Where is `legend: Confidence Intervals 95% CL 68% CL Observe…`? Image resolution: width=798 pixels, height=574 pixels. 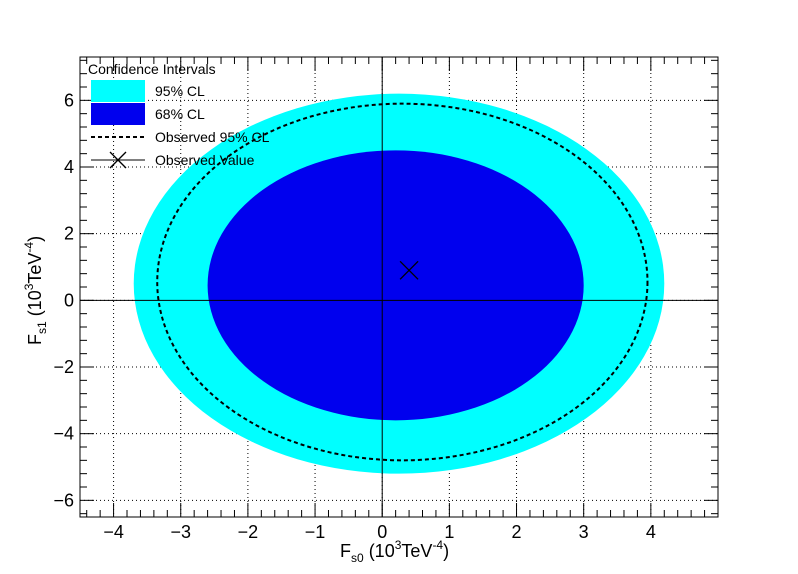 legend: Confidence Intervals 95% CL 68% CL Observe… is located at coordinates (179, 115).